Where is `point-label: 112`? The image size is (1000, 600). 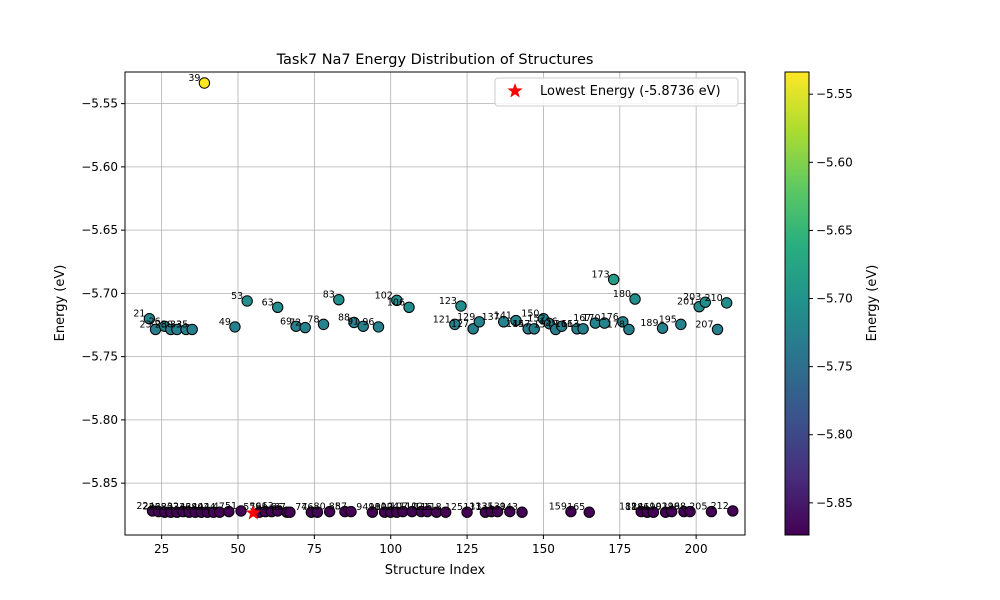
point-label: 112 is located at coordinates (414, 507).